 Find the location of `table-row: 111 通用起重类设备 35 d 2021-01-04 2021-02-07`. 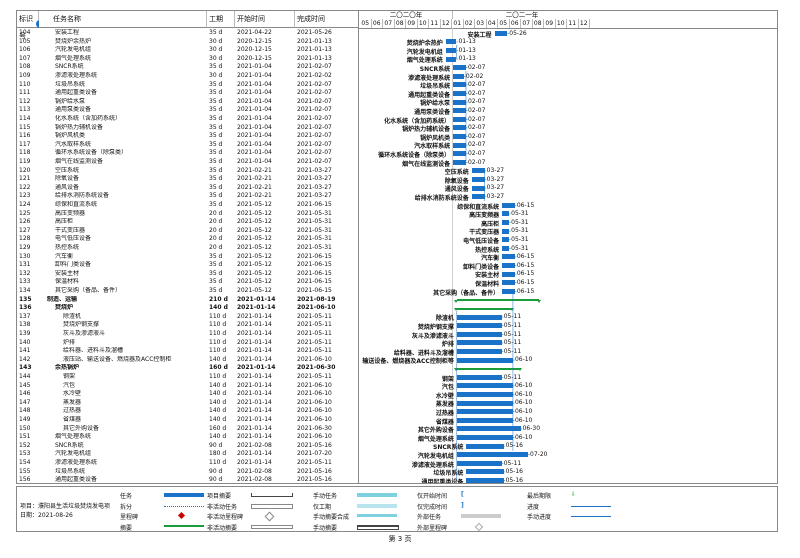

table-row: 111 通用起重类设备 35 d 2021-01-04 2021-02-07 is located at coordinates (188, 93).